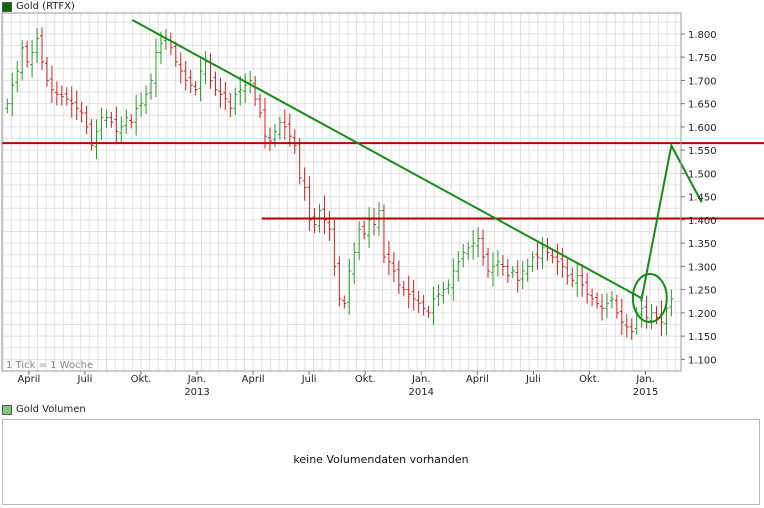 The image size is (764, 508). Describe the element at coordinates (38, 6) in the screenshot. I see `price-legend: Gold (RTFX)` at that location.